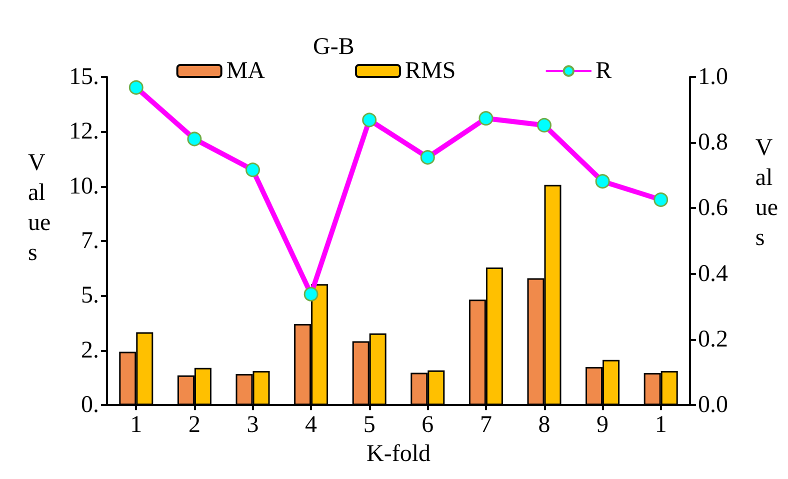 This screenshot has width=788, height=479. I want to click on y2-tick-label: 0.8, so click(713, 143).